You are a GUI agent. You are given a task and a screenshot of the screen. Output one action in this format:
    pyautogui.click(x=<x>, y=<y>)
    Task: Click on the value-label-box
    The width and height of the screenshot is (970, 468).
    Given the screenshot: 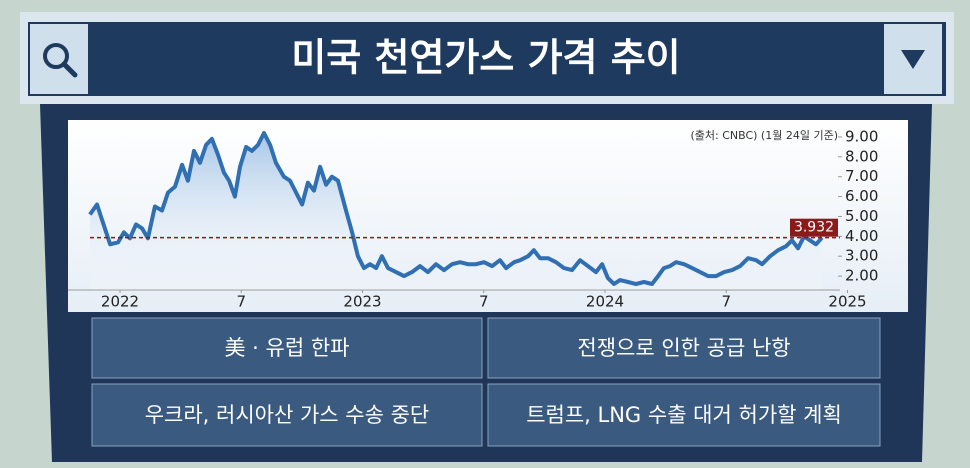 What is the action you would take?
    pyautogui.click(x=814, y=227)
    